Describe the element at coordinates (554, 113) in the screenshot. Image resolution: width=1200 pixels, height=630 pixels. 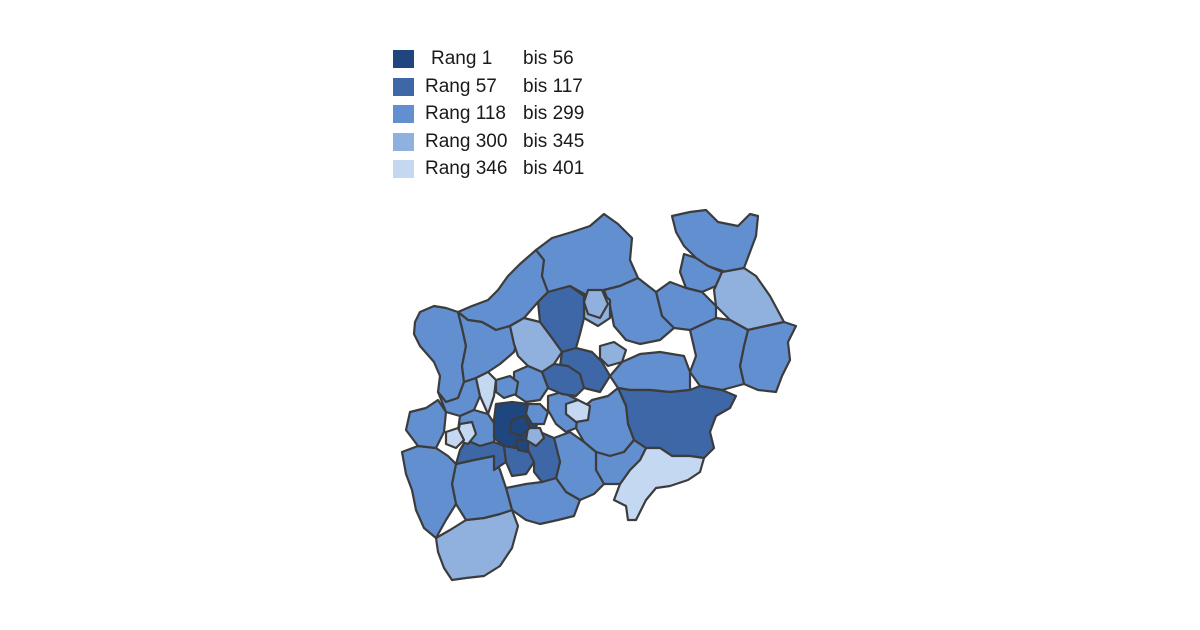
I see `legend-label-bis: bis 299` at that location.